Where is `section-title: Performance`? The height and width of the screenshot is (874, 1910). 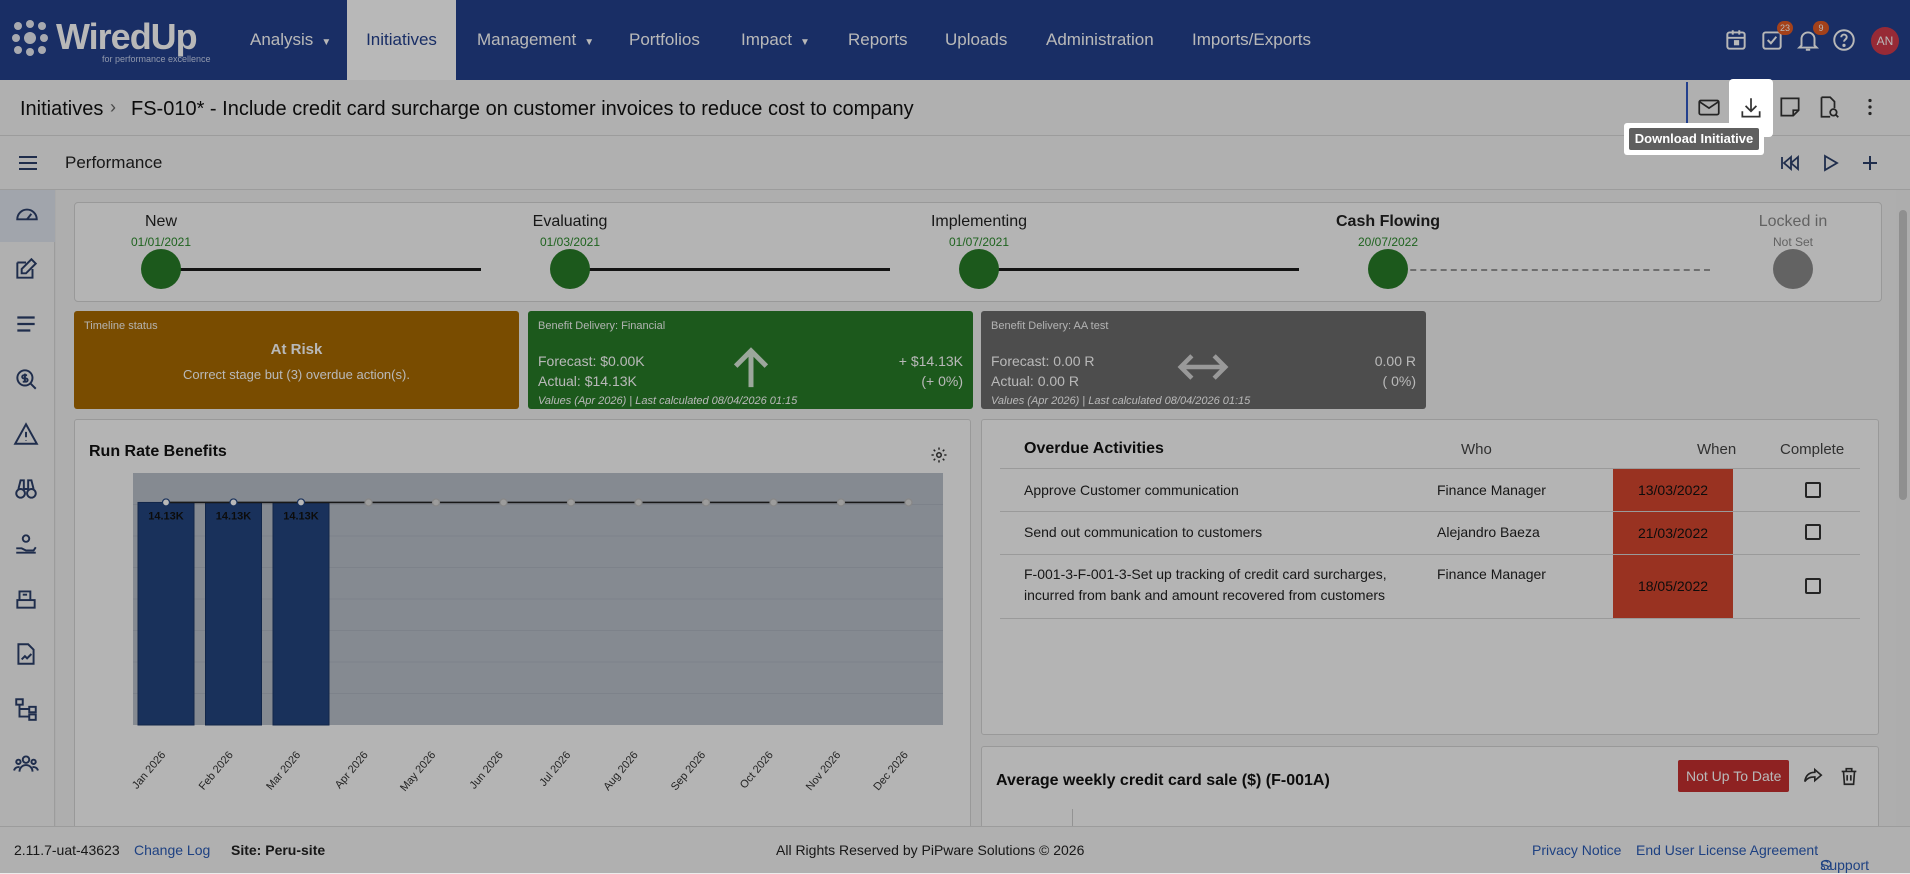
section-title: Performance is located at coordinates (114, 162).